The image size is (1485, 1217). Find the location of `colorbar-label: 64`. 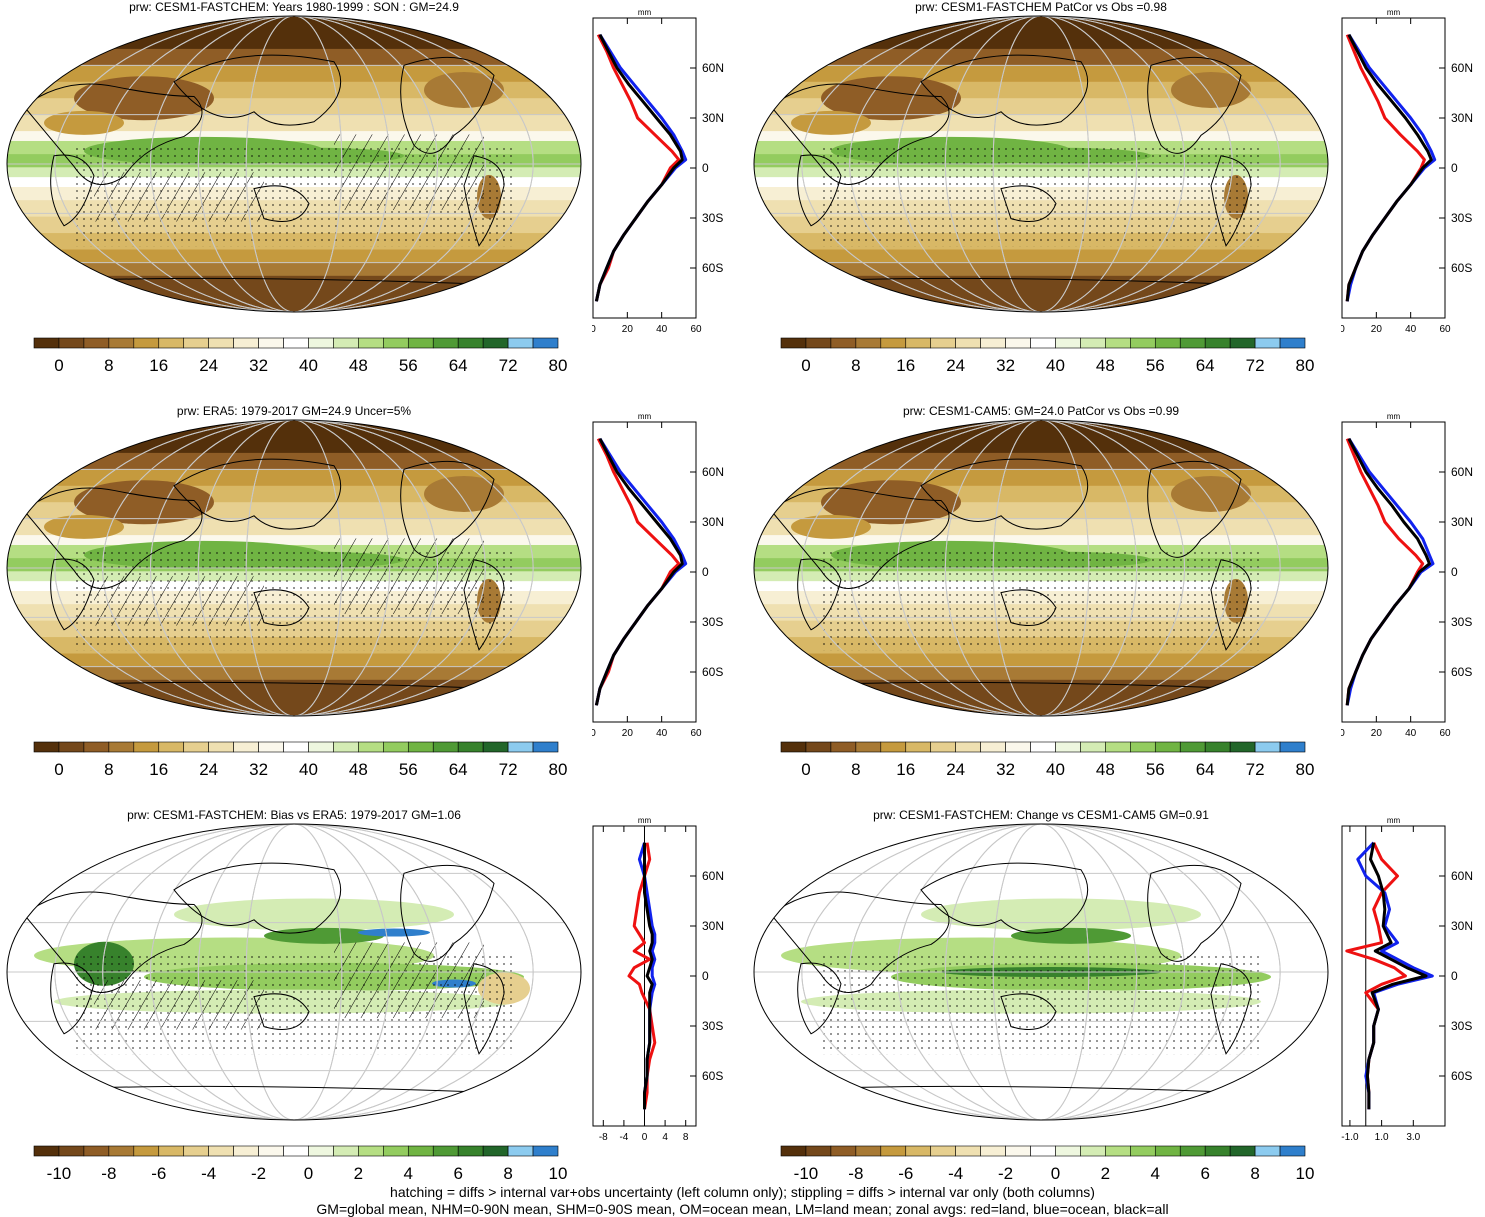

colorbar-label: 64 is located at coordinates (1205, 768).